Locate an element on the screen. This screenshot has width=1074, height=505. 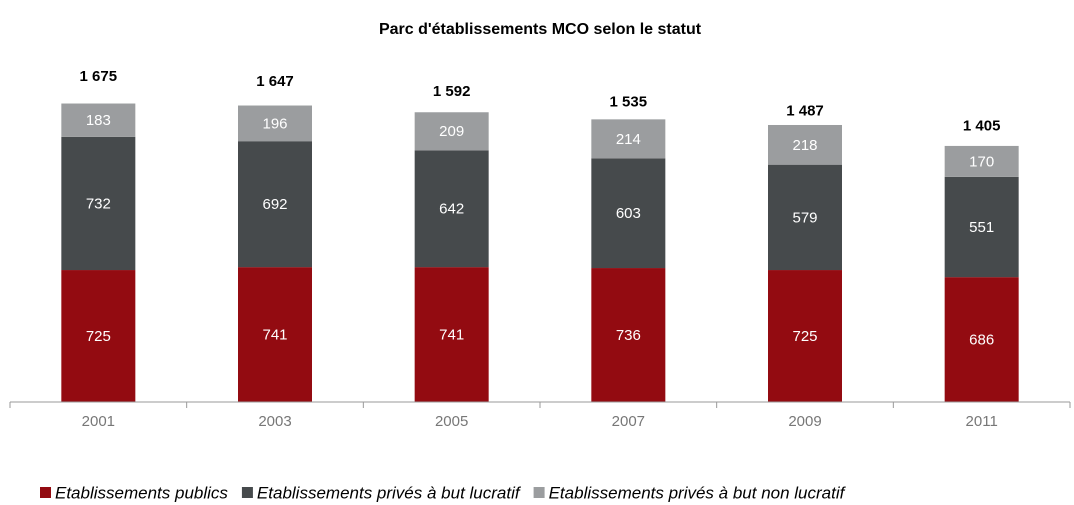
value-label: 692 is located at coordinates (274, 204).